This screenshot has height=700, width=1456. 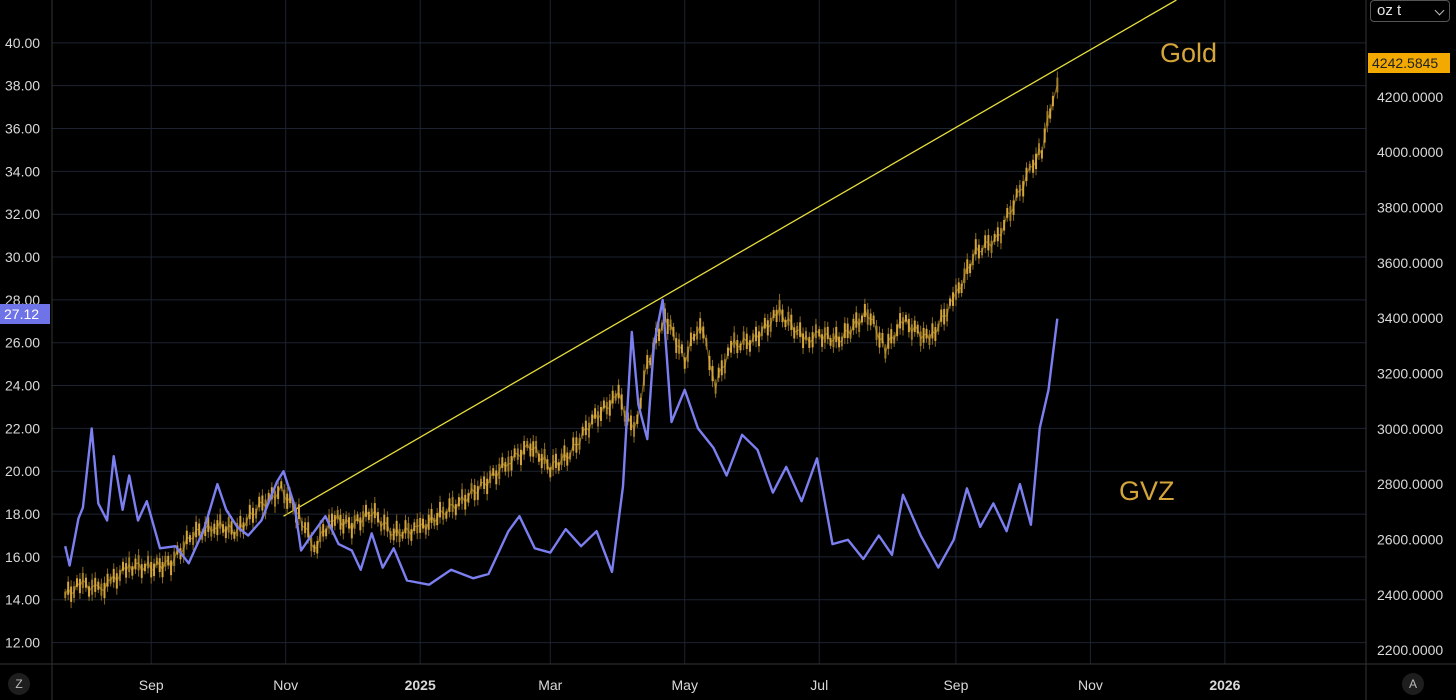 What do you see at coordinates (1410, 11) in the screenshot?
I see `unit-selector: oz t` at bounding box center [1410, 11].